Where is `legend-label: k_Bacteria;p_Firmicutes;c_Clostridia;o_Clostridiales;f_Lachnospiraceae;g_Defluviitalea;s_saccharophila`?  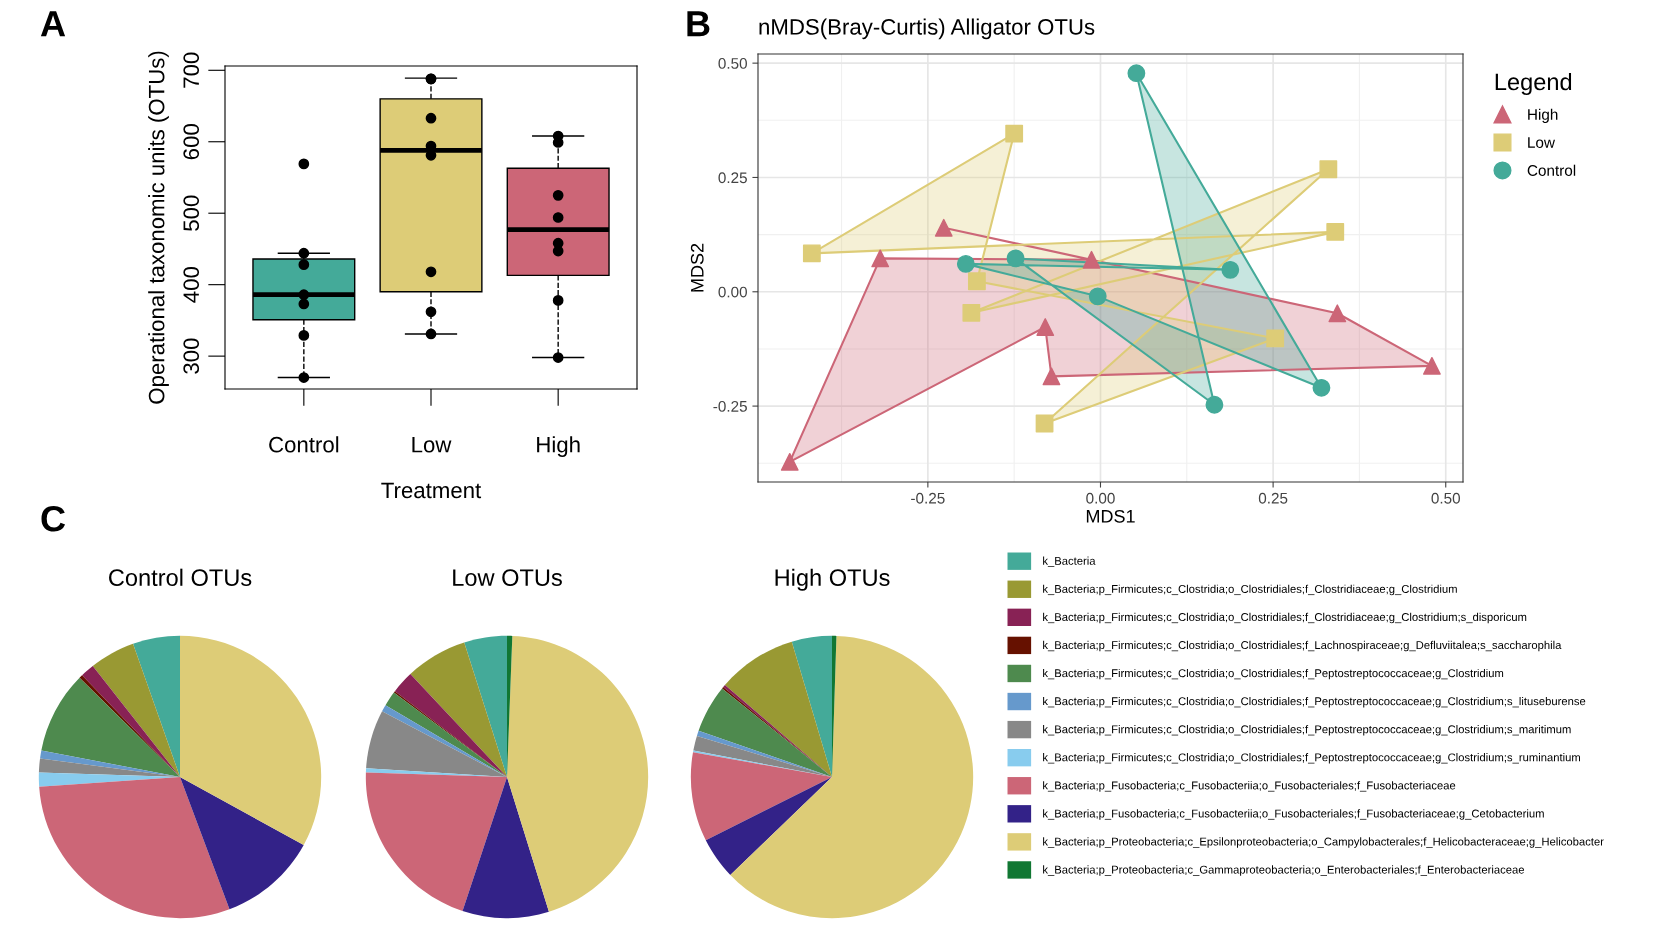 legend-label: k_Bacteria;p_Firmicutes;c_Clostridia;o_Clostridiales;f_Lachnospiraceae;g_Defluviitalea;s_saccharophila is located at coordinates (1302, 646).